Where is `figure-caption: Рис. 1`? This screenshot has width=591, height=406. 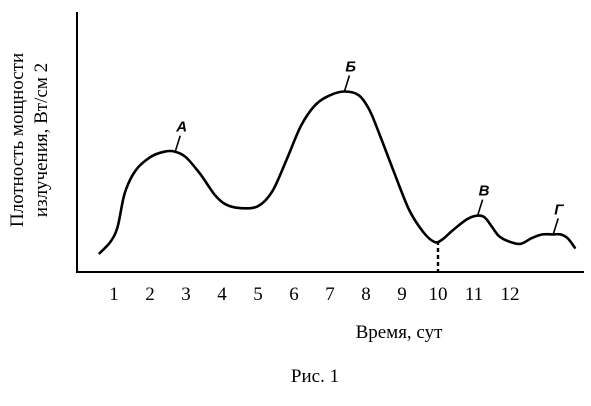
figure-caption: Рис. 1 is located at coordinates (315, 376).